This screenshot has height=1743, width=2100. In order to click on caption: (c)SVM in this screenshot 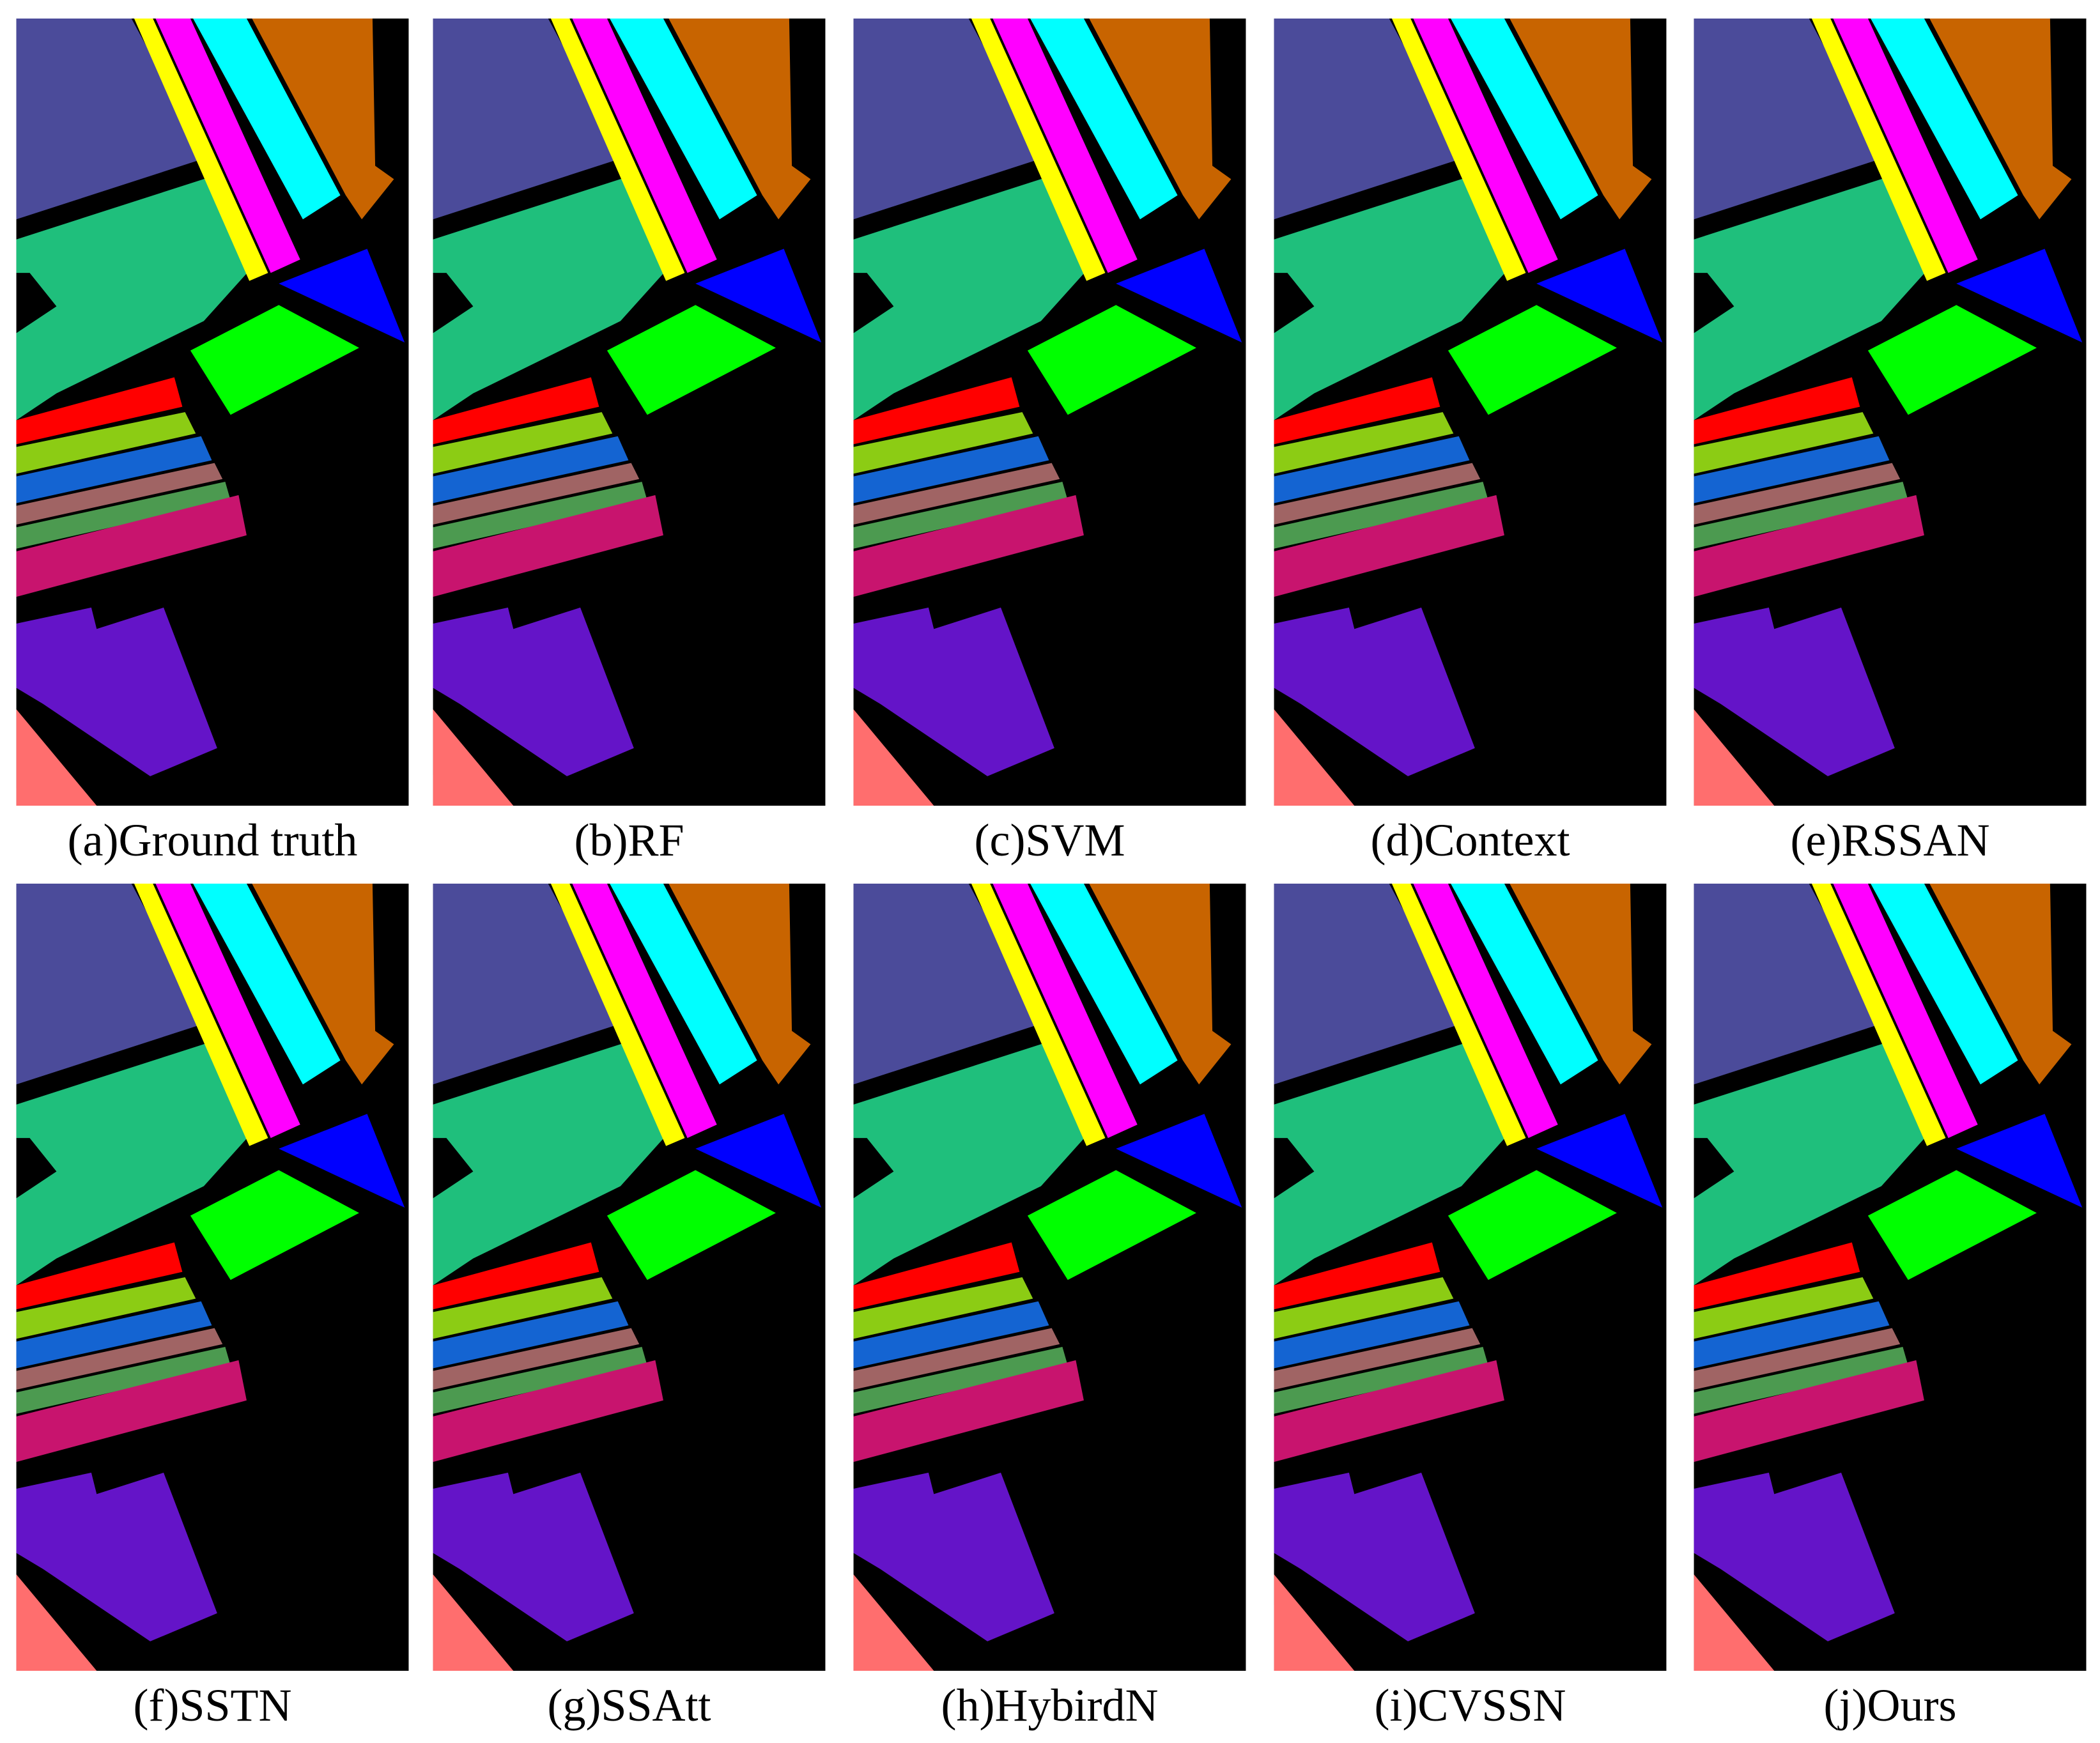, I will do `click(1050, 840)`.